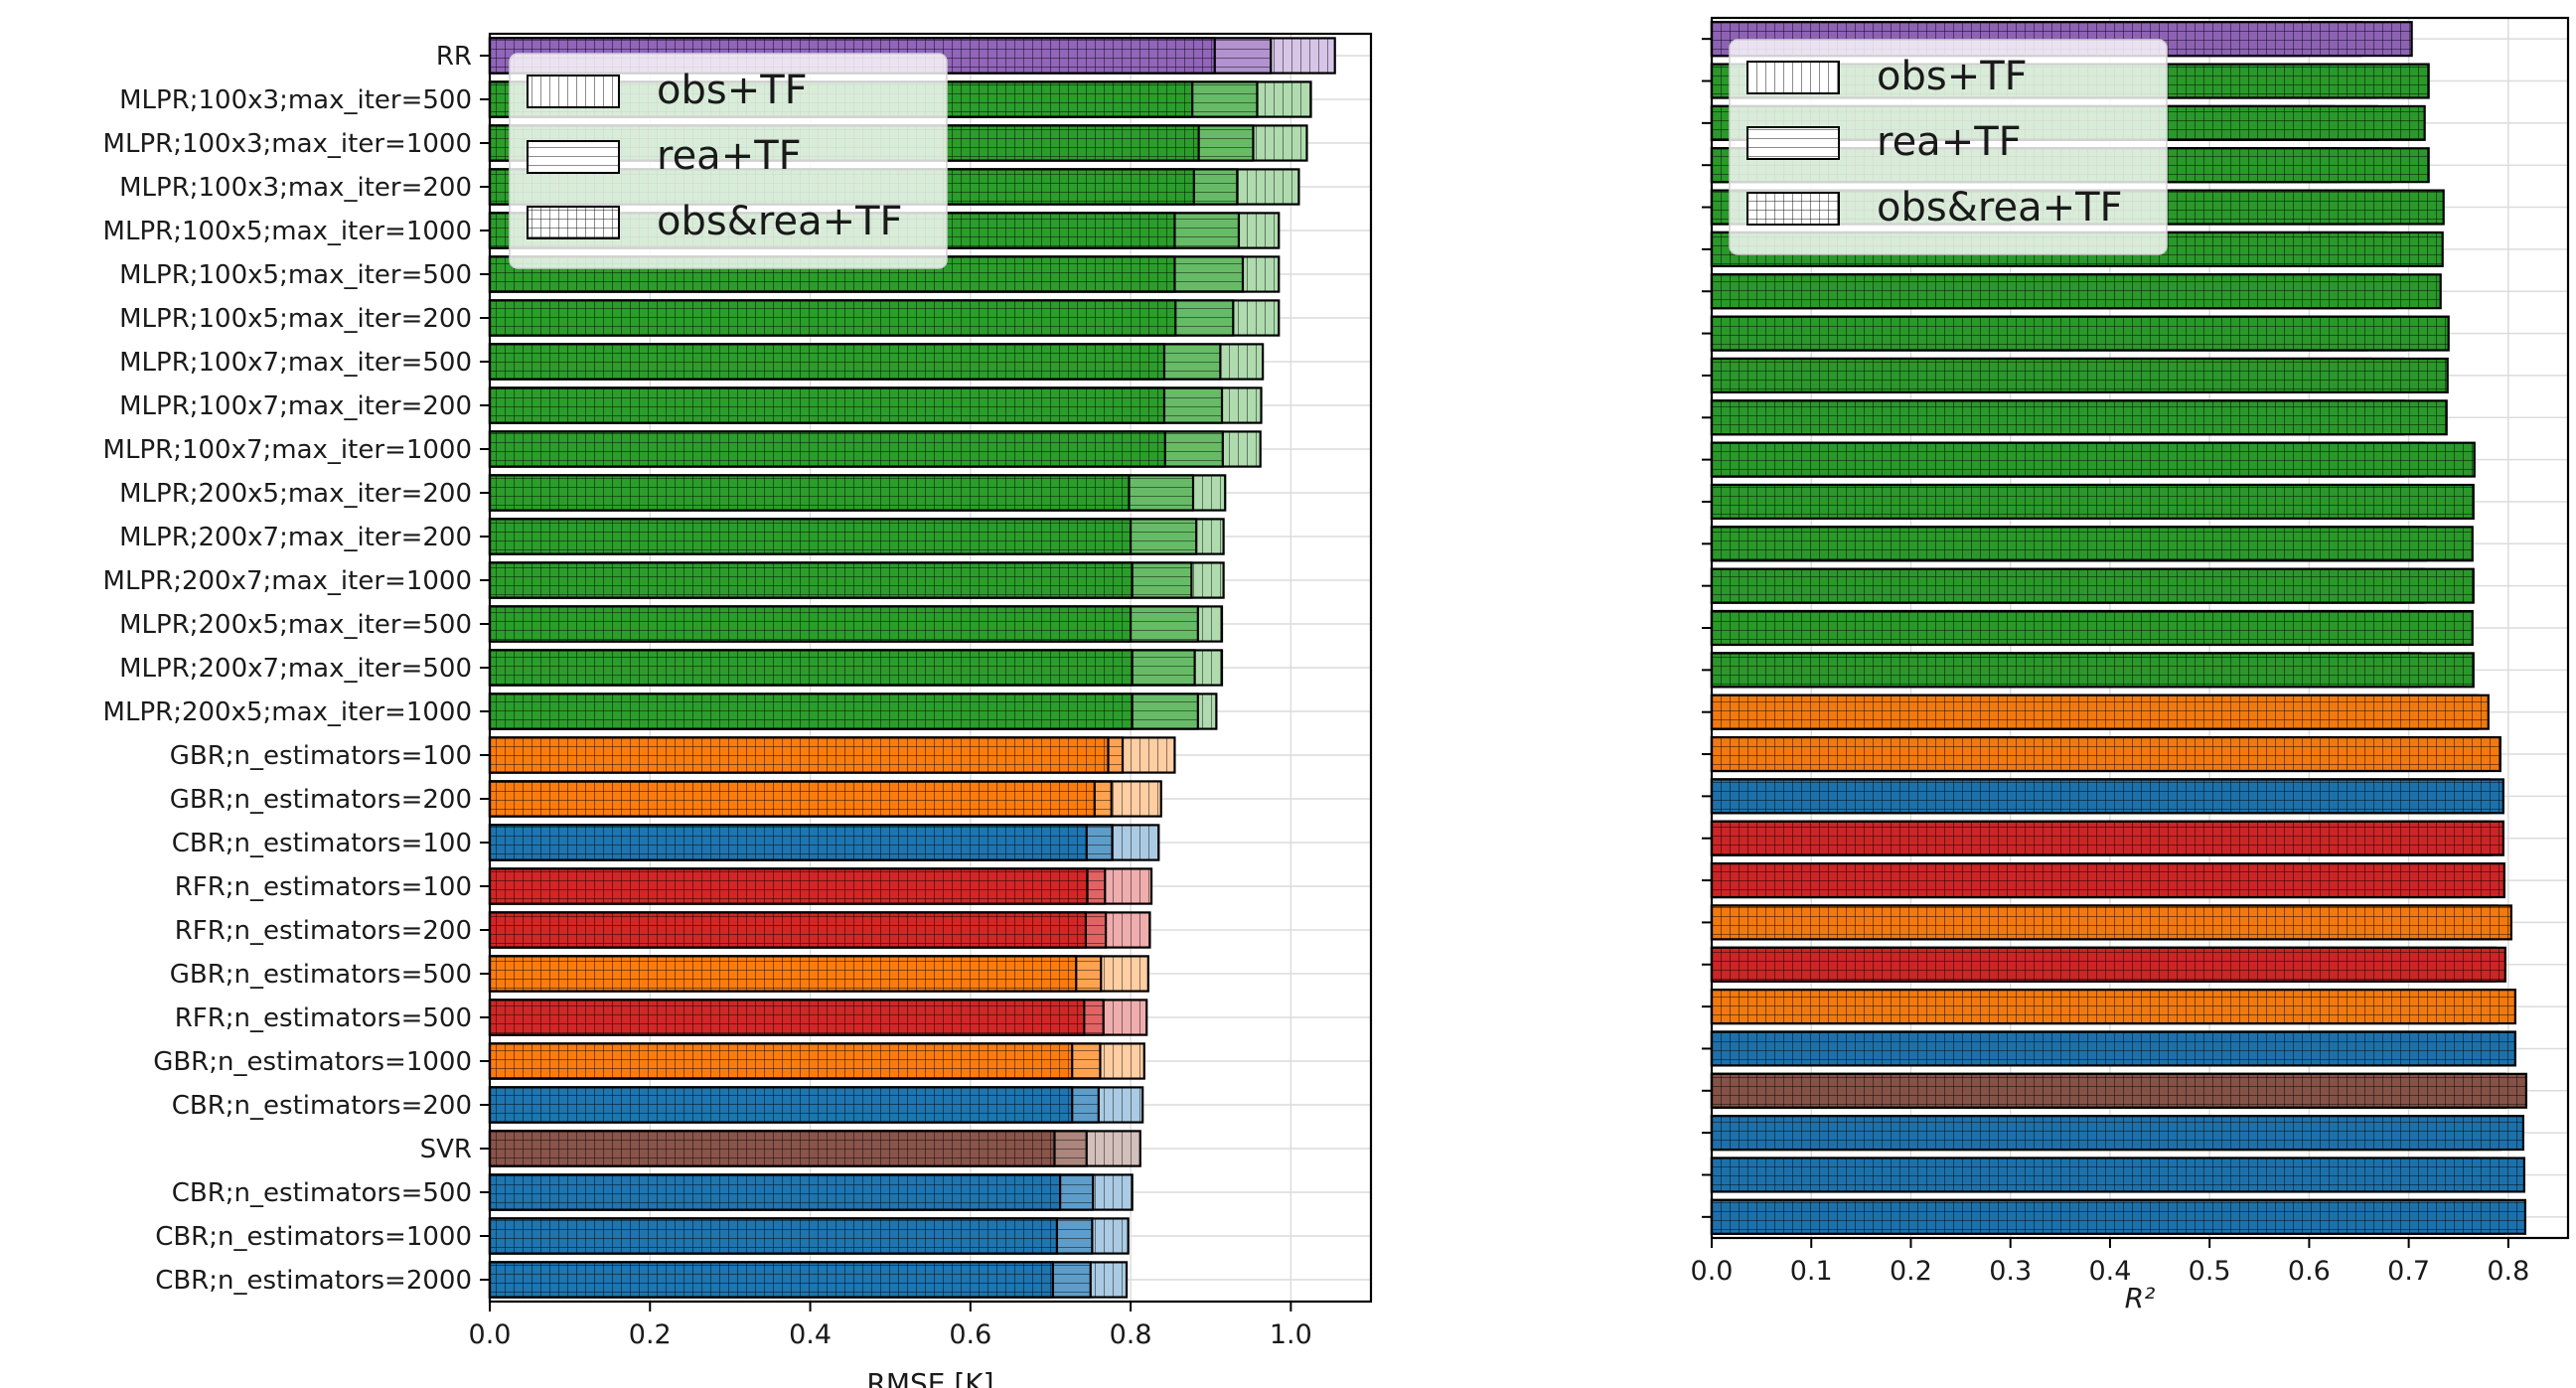 The image size is (2576, 1388). I want to click on rmse-category-label: CBR;n_estimators=500, so click(322, 1193).